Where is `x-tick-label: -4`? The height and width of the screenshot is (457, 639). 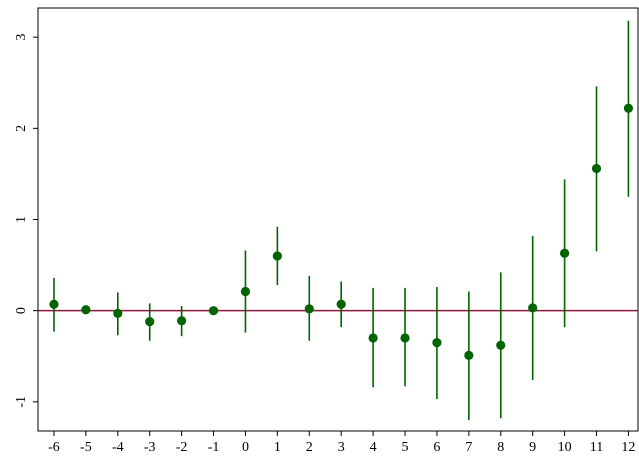
x-tick-label: -4 is located at coordinates (118, 447).